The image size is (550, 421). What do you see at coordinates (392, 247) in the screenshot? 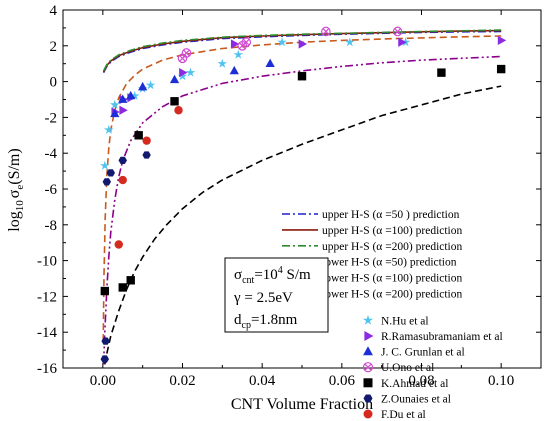
I see `legend-label: upper H-S (α =200) prediction` at bounding box center [392, 247].